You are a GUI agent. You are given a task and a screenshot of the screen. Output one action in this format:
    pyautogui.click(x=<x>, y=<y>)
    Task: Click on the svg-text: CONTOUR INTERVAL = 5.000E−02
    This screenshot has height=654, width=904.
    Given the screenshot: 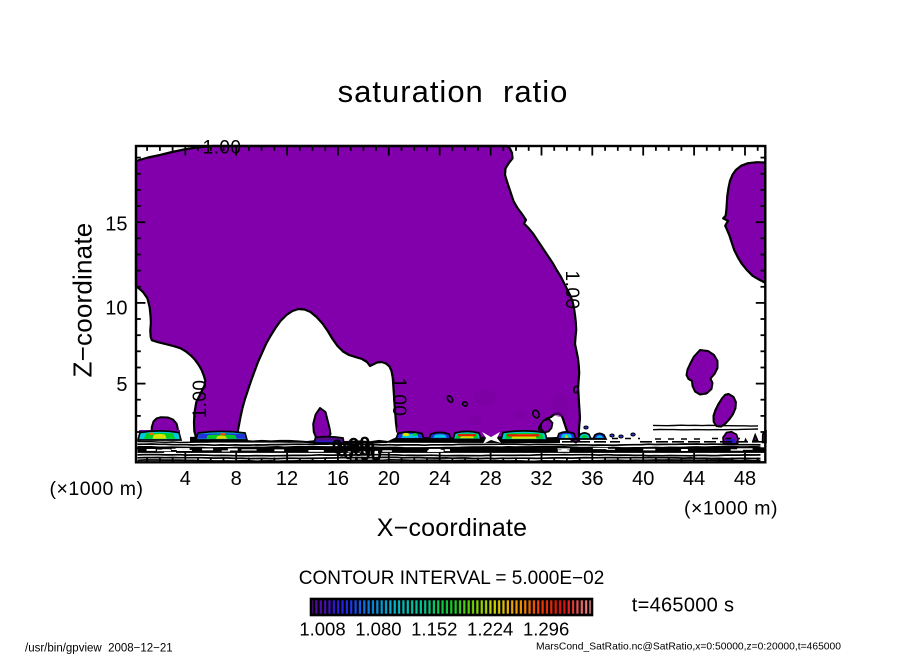 What is the action you would take?
    pyautogui.click(x=452, y=578)
    